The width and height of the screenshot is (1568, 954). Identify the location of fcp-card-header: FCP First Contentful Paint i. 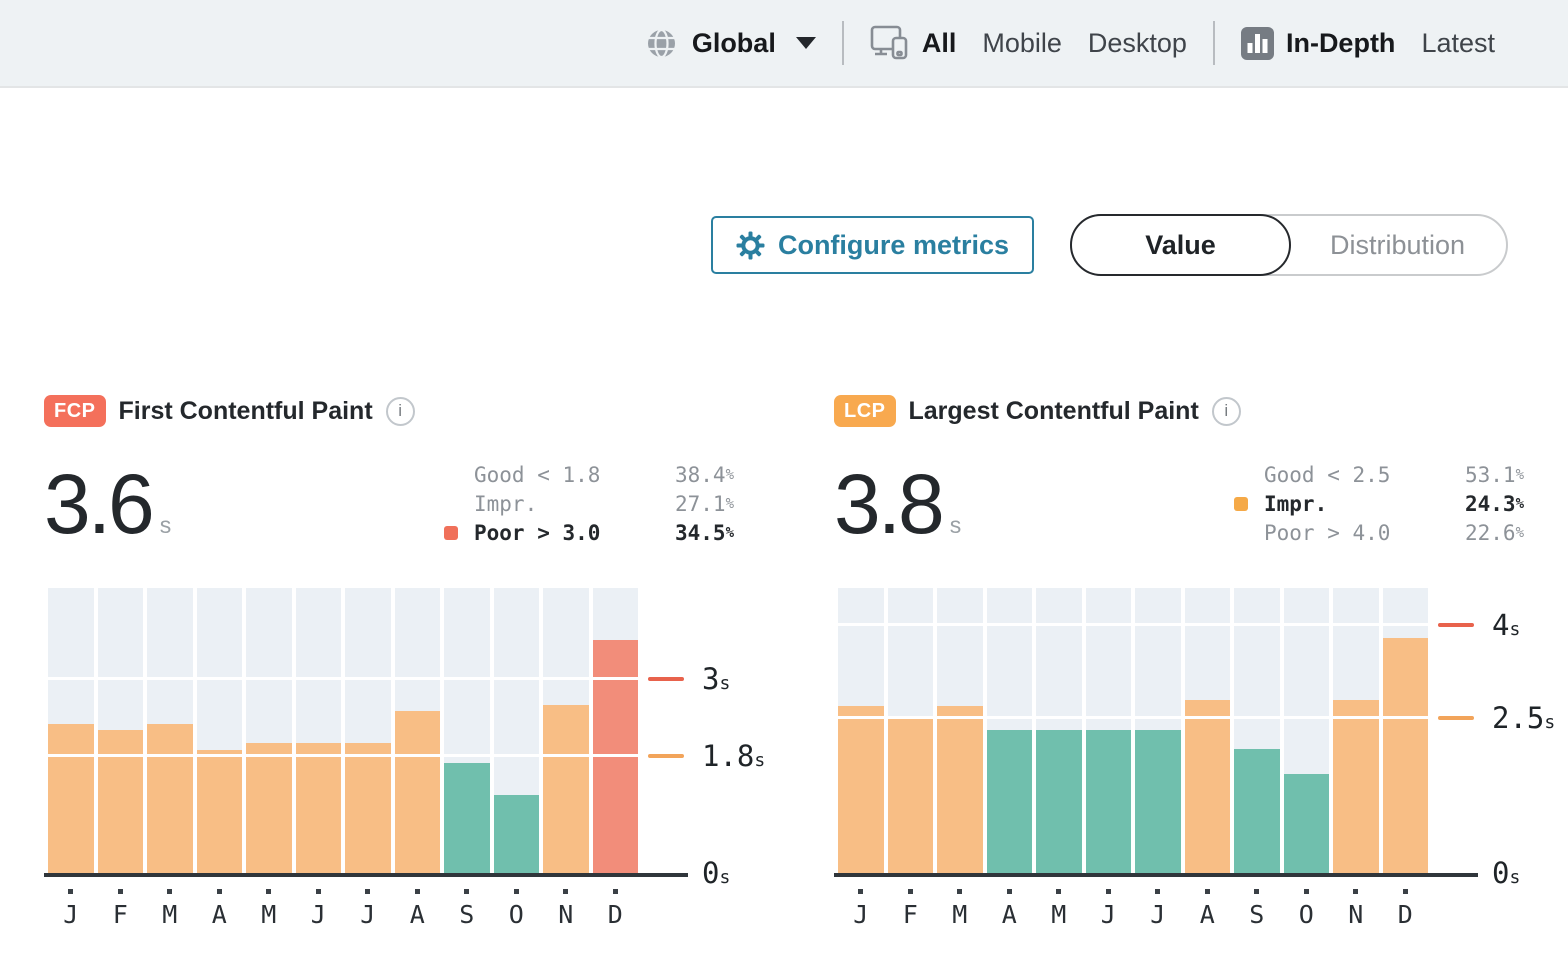
(389, 411).